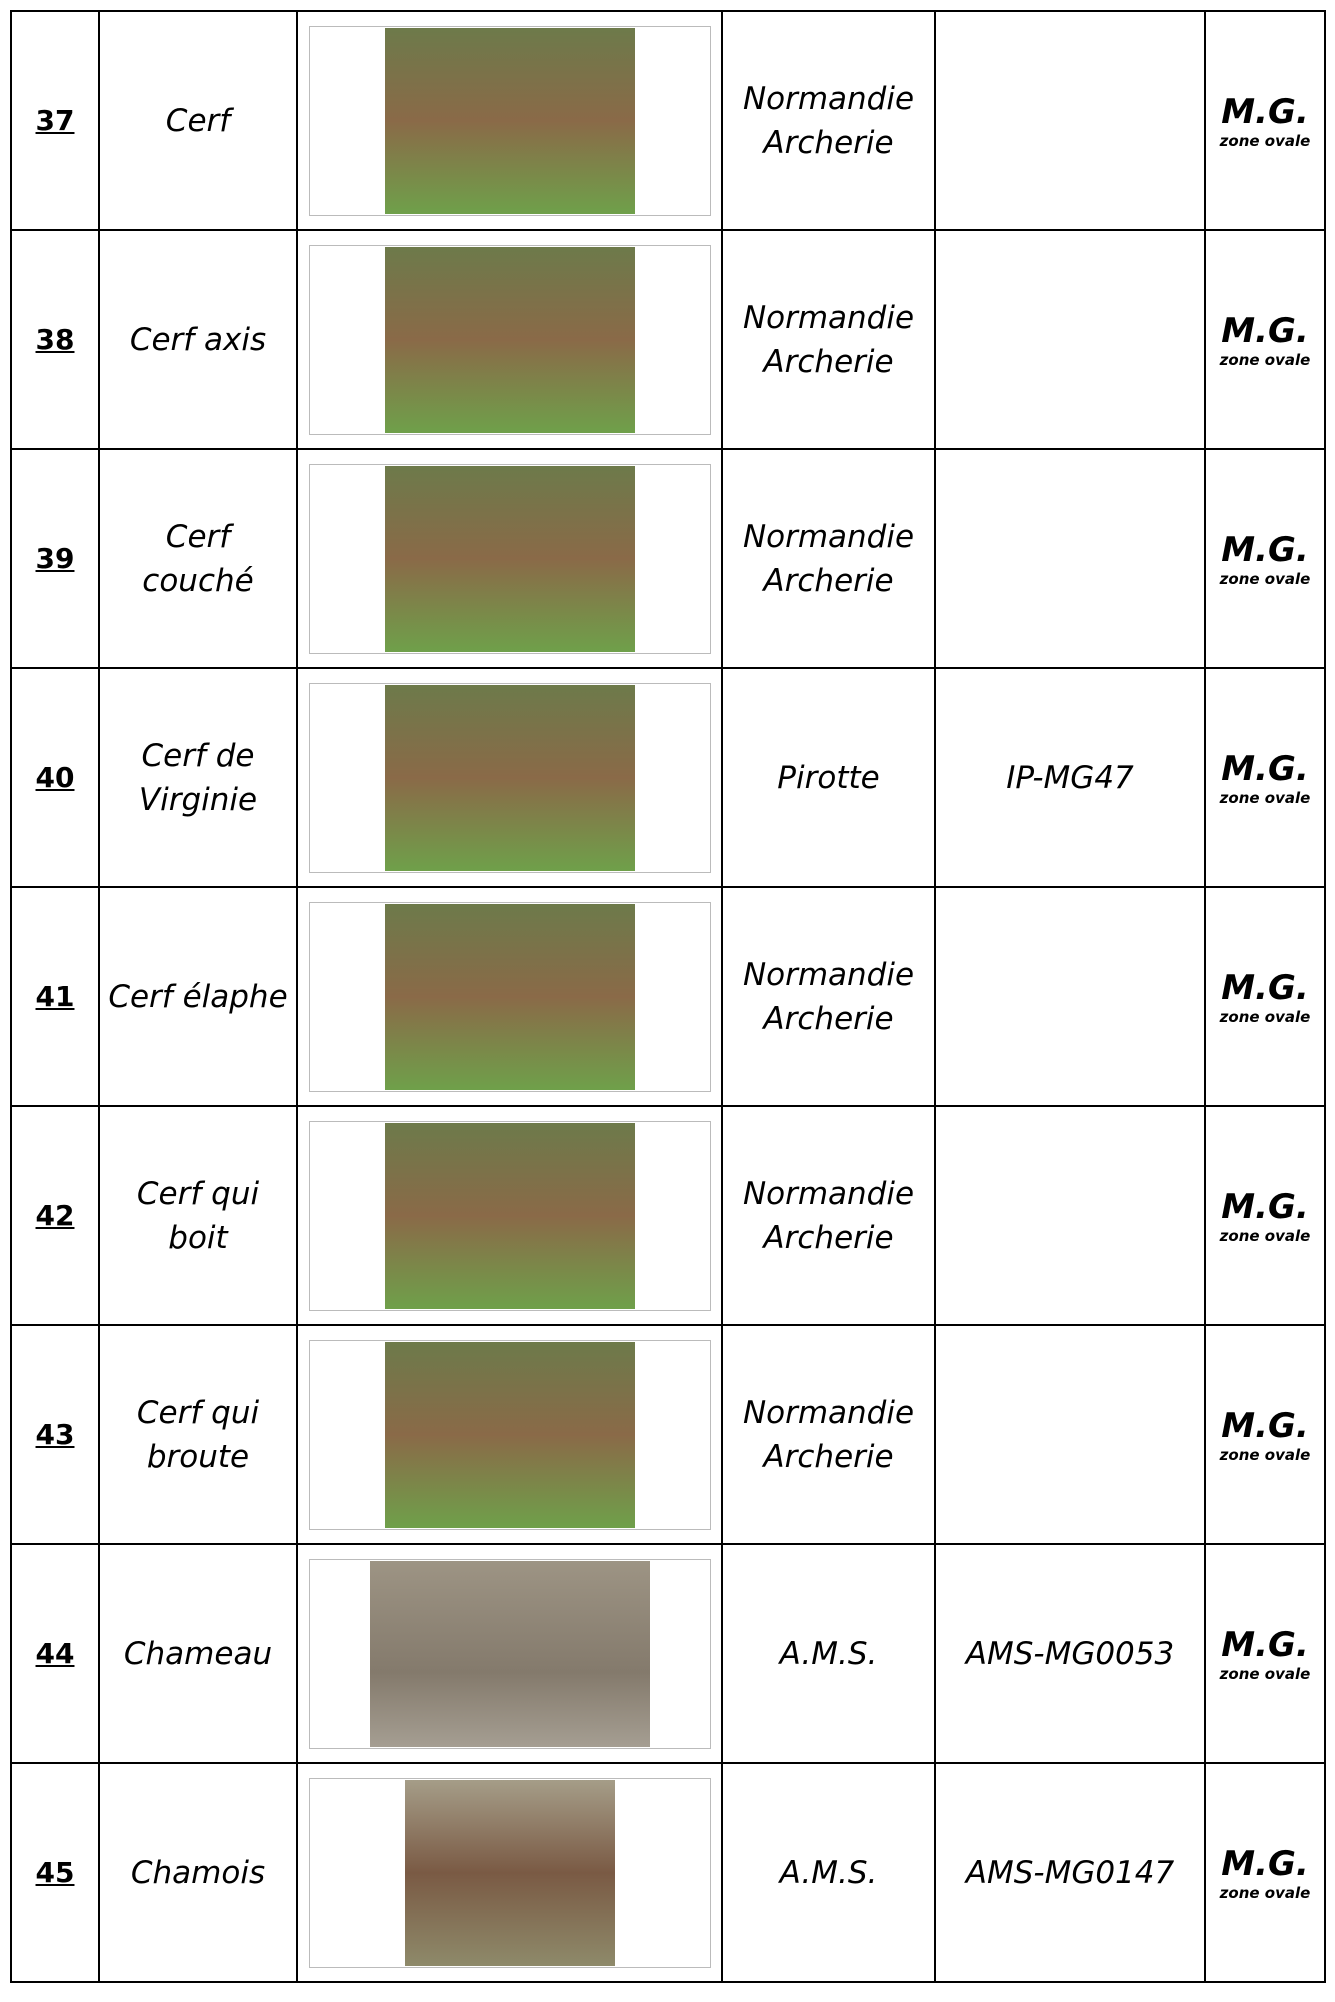  Describe the element at coordinates (198, 1215) in the screenshot. I see `animal-name: Cerf qui boit` at that location.